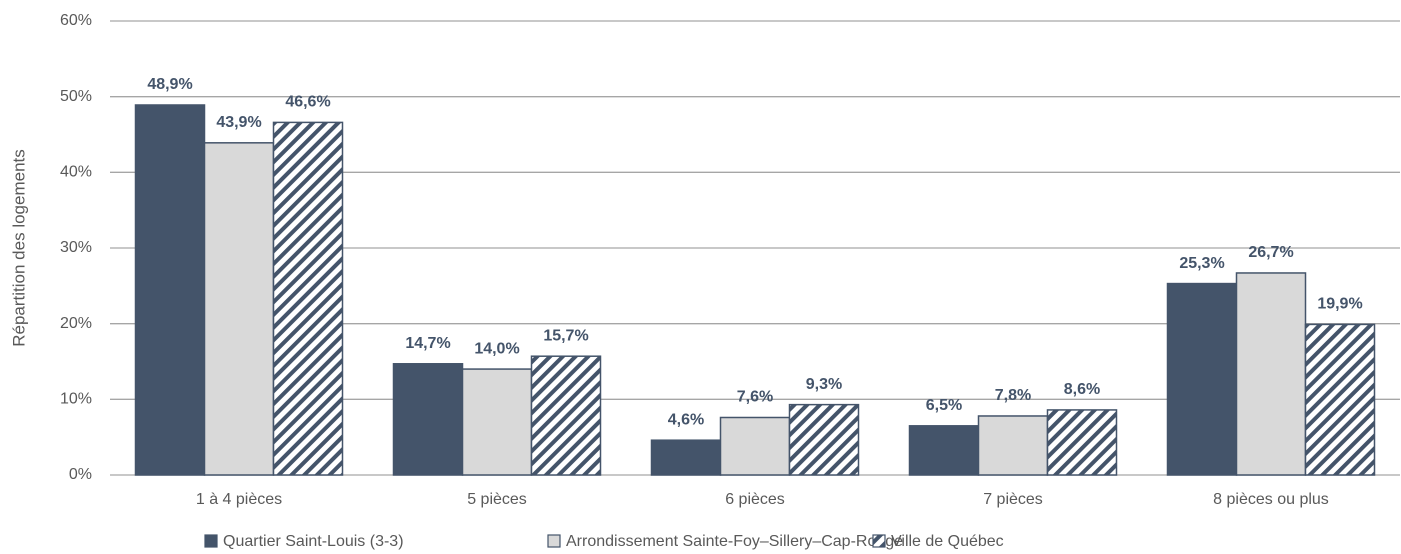  What do you see at coordinates (1270, 252) in the screenshot?
I see `value-label: 26,7%` at bounding box center [1270, 252].